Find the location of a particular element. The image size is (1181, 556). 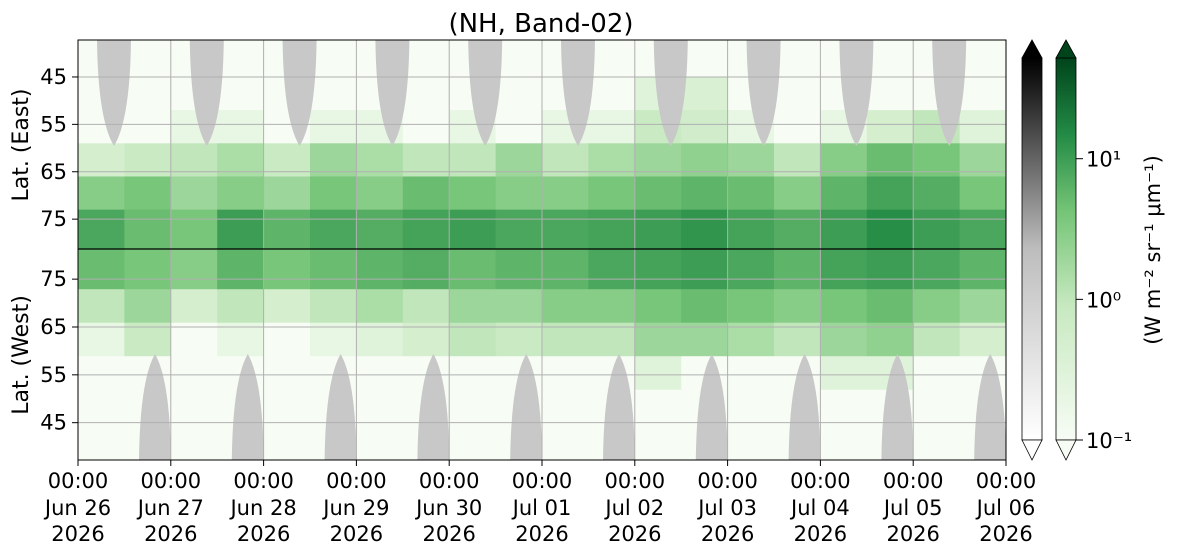

y-axis-label: Lat. (East) is located at coordinates (21, 145).